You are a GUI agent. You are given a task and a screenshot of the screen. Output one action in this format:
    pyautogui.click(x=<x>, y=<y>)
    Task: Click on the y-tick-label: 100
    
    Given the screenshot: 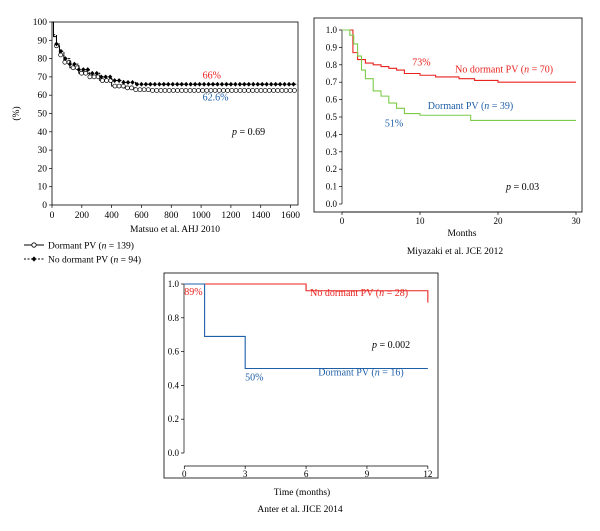 What is the action you would take?
    pyautogui.click(x=40, y=23)
    